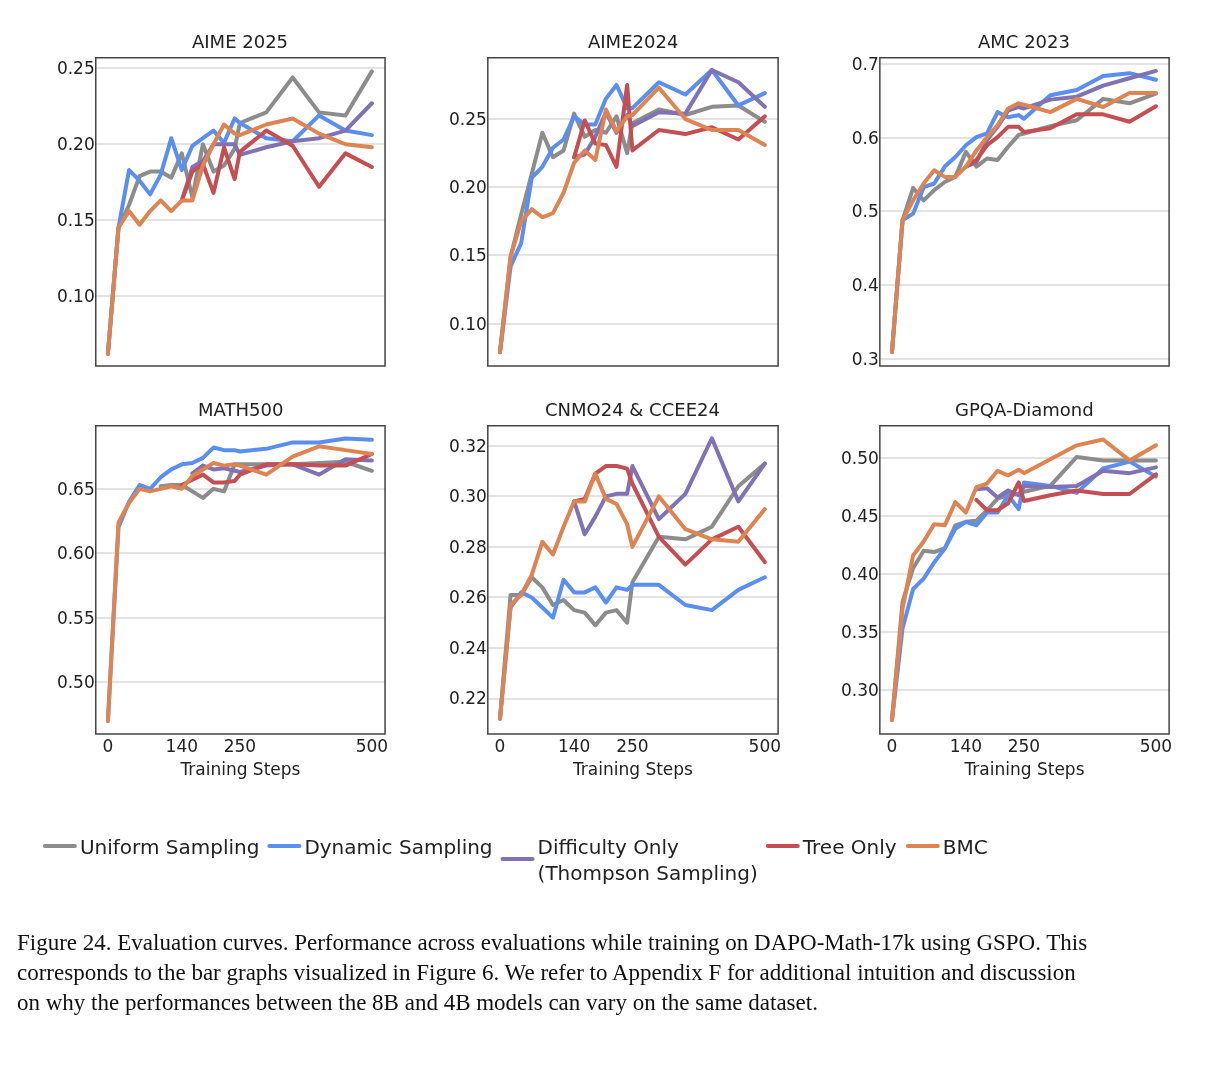 The width and height of the screenshot is (1221, 1077). Describe the element at coordinates (859, 573) in the screenshot. I see `y-tick-label: 0.40` at that location.